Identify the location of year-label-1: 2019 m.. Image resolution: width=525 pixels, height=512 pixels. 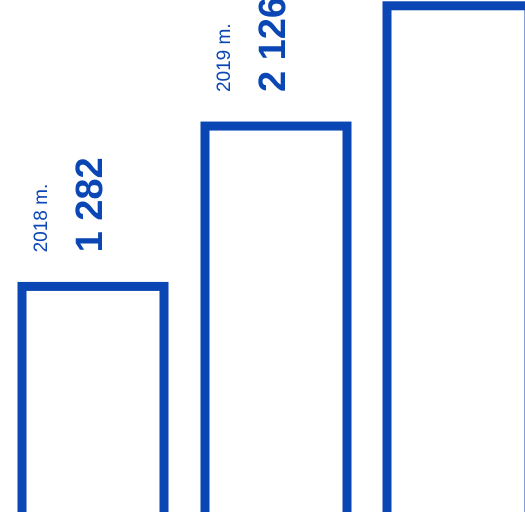
(224, 57).